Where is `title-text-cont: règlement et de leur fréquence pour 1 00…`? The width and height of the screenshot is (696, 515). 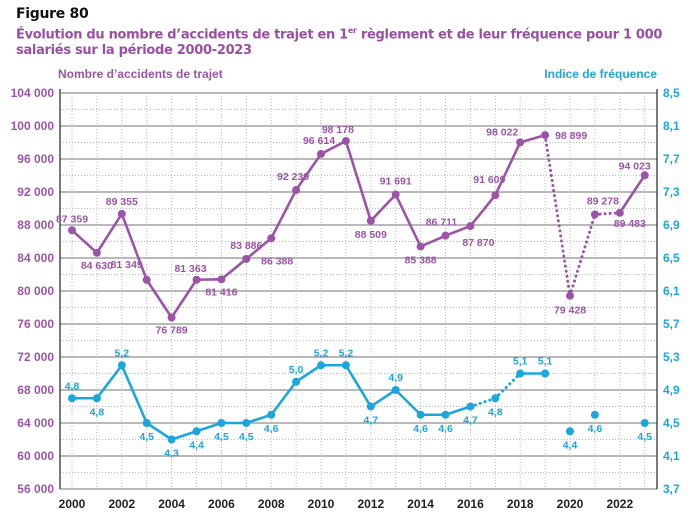
title-text-cont: règlement et de leur fréquence pour 1 00… is located at coordinates (339, 43).